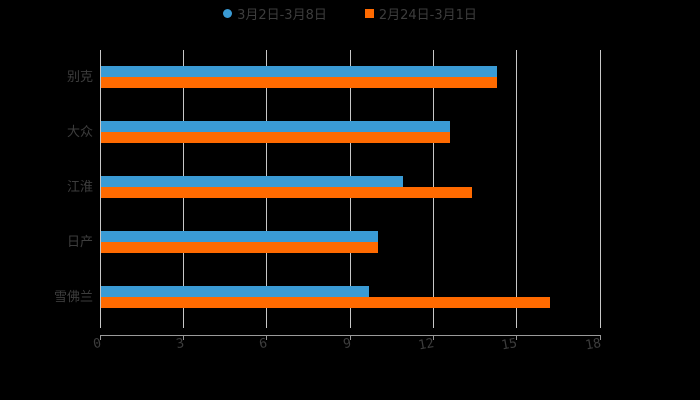 Image resolution: width=700 pixels, height=400 pixels. What do you see at coordinates (282, 15) in the screenshot?
I see `legend-label: 3月2日-3月8日` at bounding box center [282, 15].